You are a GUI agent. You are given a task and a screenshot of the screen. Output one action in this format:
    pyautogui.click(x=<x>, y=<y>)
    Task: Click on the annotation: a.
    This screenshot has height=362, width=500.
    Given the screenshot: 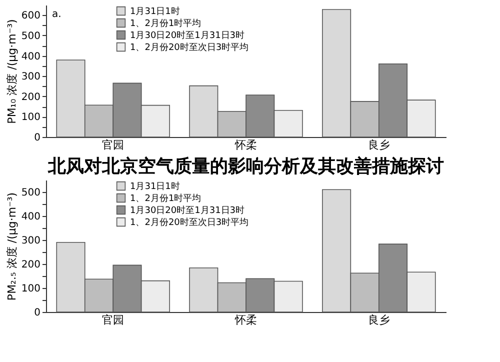 What is the action you would take?
    pyautogui.click(x=57, y=14)
    